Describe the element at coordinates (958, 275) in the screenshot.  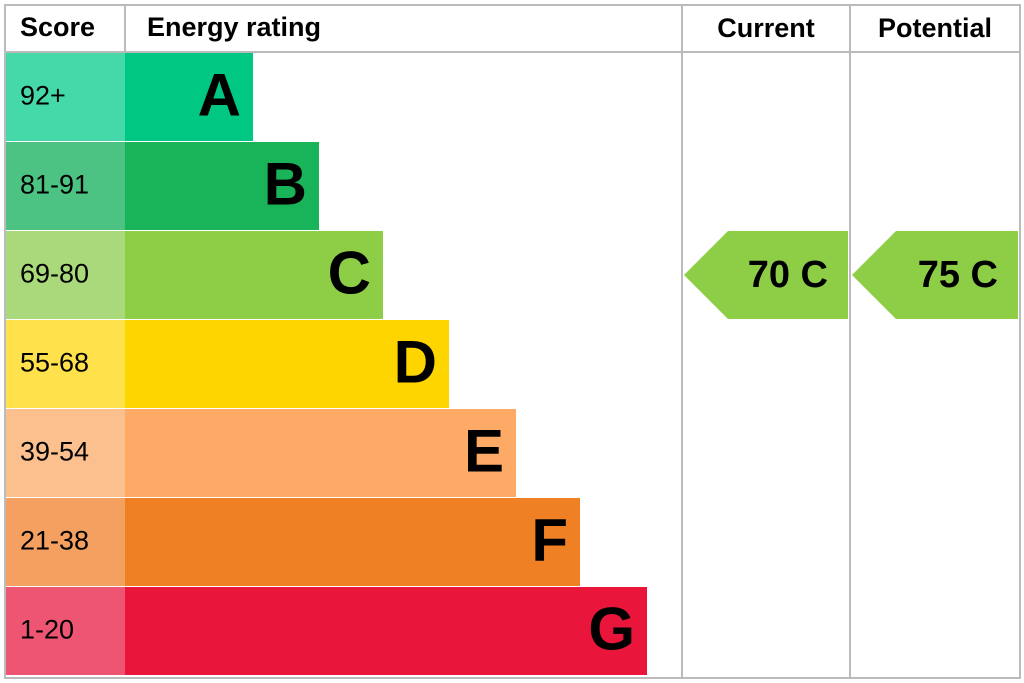
I see `potential-rating: 75 C` at that location.